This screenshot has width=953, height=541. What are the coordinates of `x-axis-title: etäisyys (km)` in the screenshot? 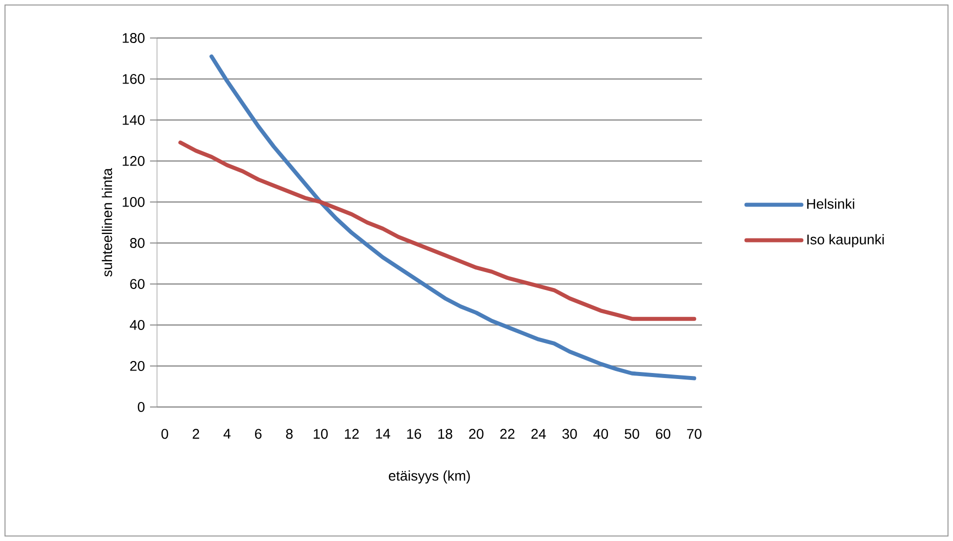 It's located at (429, 477).